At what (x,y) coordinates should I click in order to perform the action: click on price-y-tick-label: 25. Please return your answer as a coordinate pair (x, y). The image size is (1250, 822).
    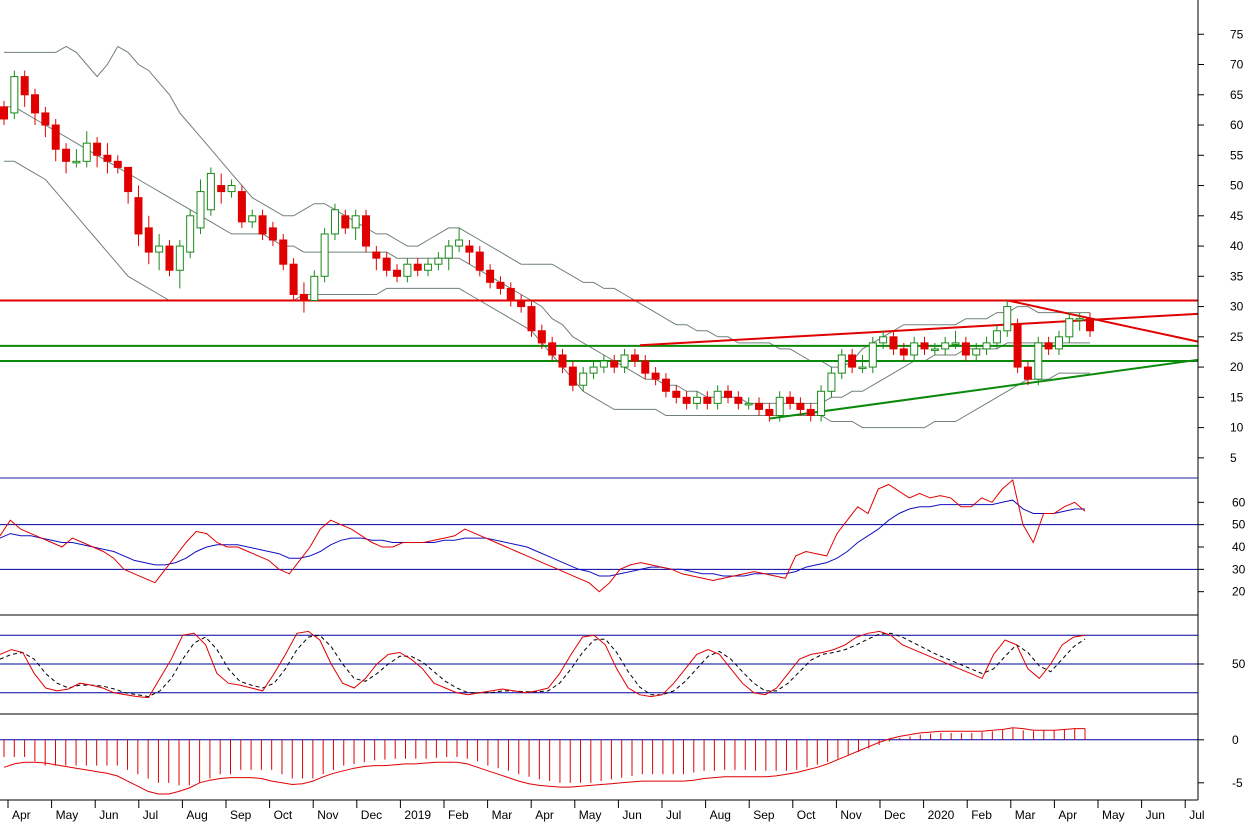
    Looking at the image, I should click on (1237, 337).